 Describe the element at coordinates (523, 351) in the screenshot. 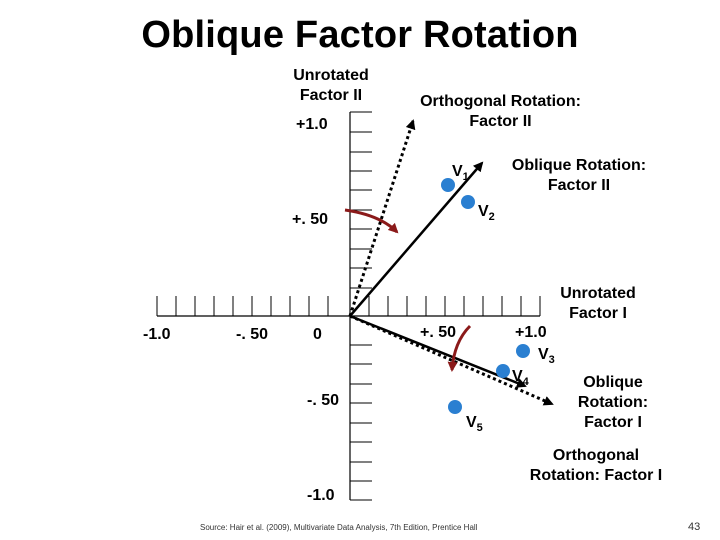

I see `variable-point-v3` at that location.